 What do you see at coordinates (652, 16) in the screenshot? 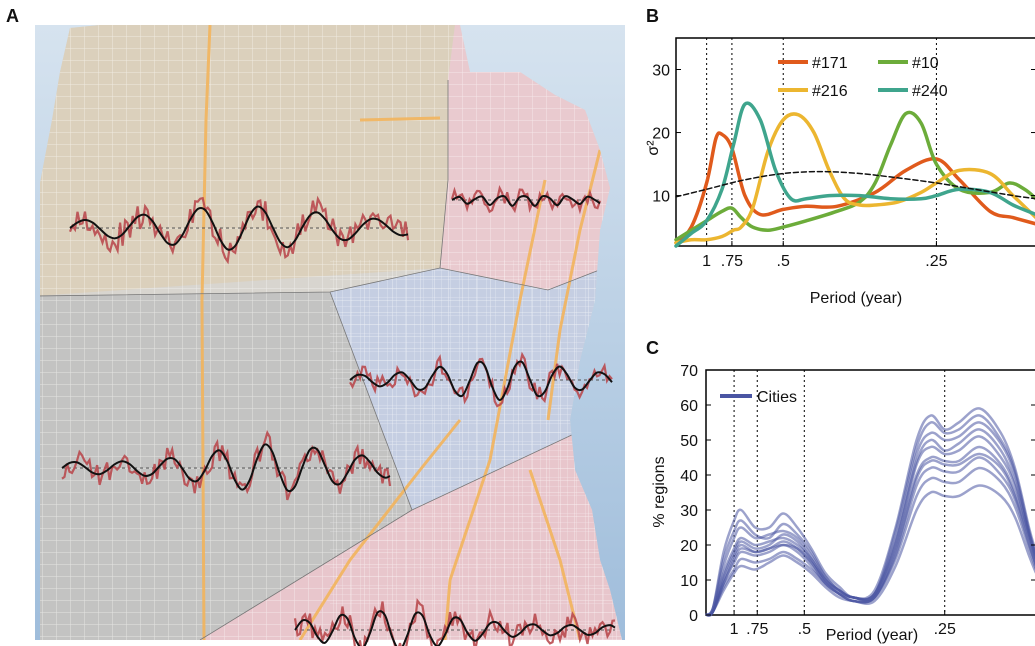
I see `panel-b-label: B` at bounding box center [652, 16].